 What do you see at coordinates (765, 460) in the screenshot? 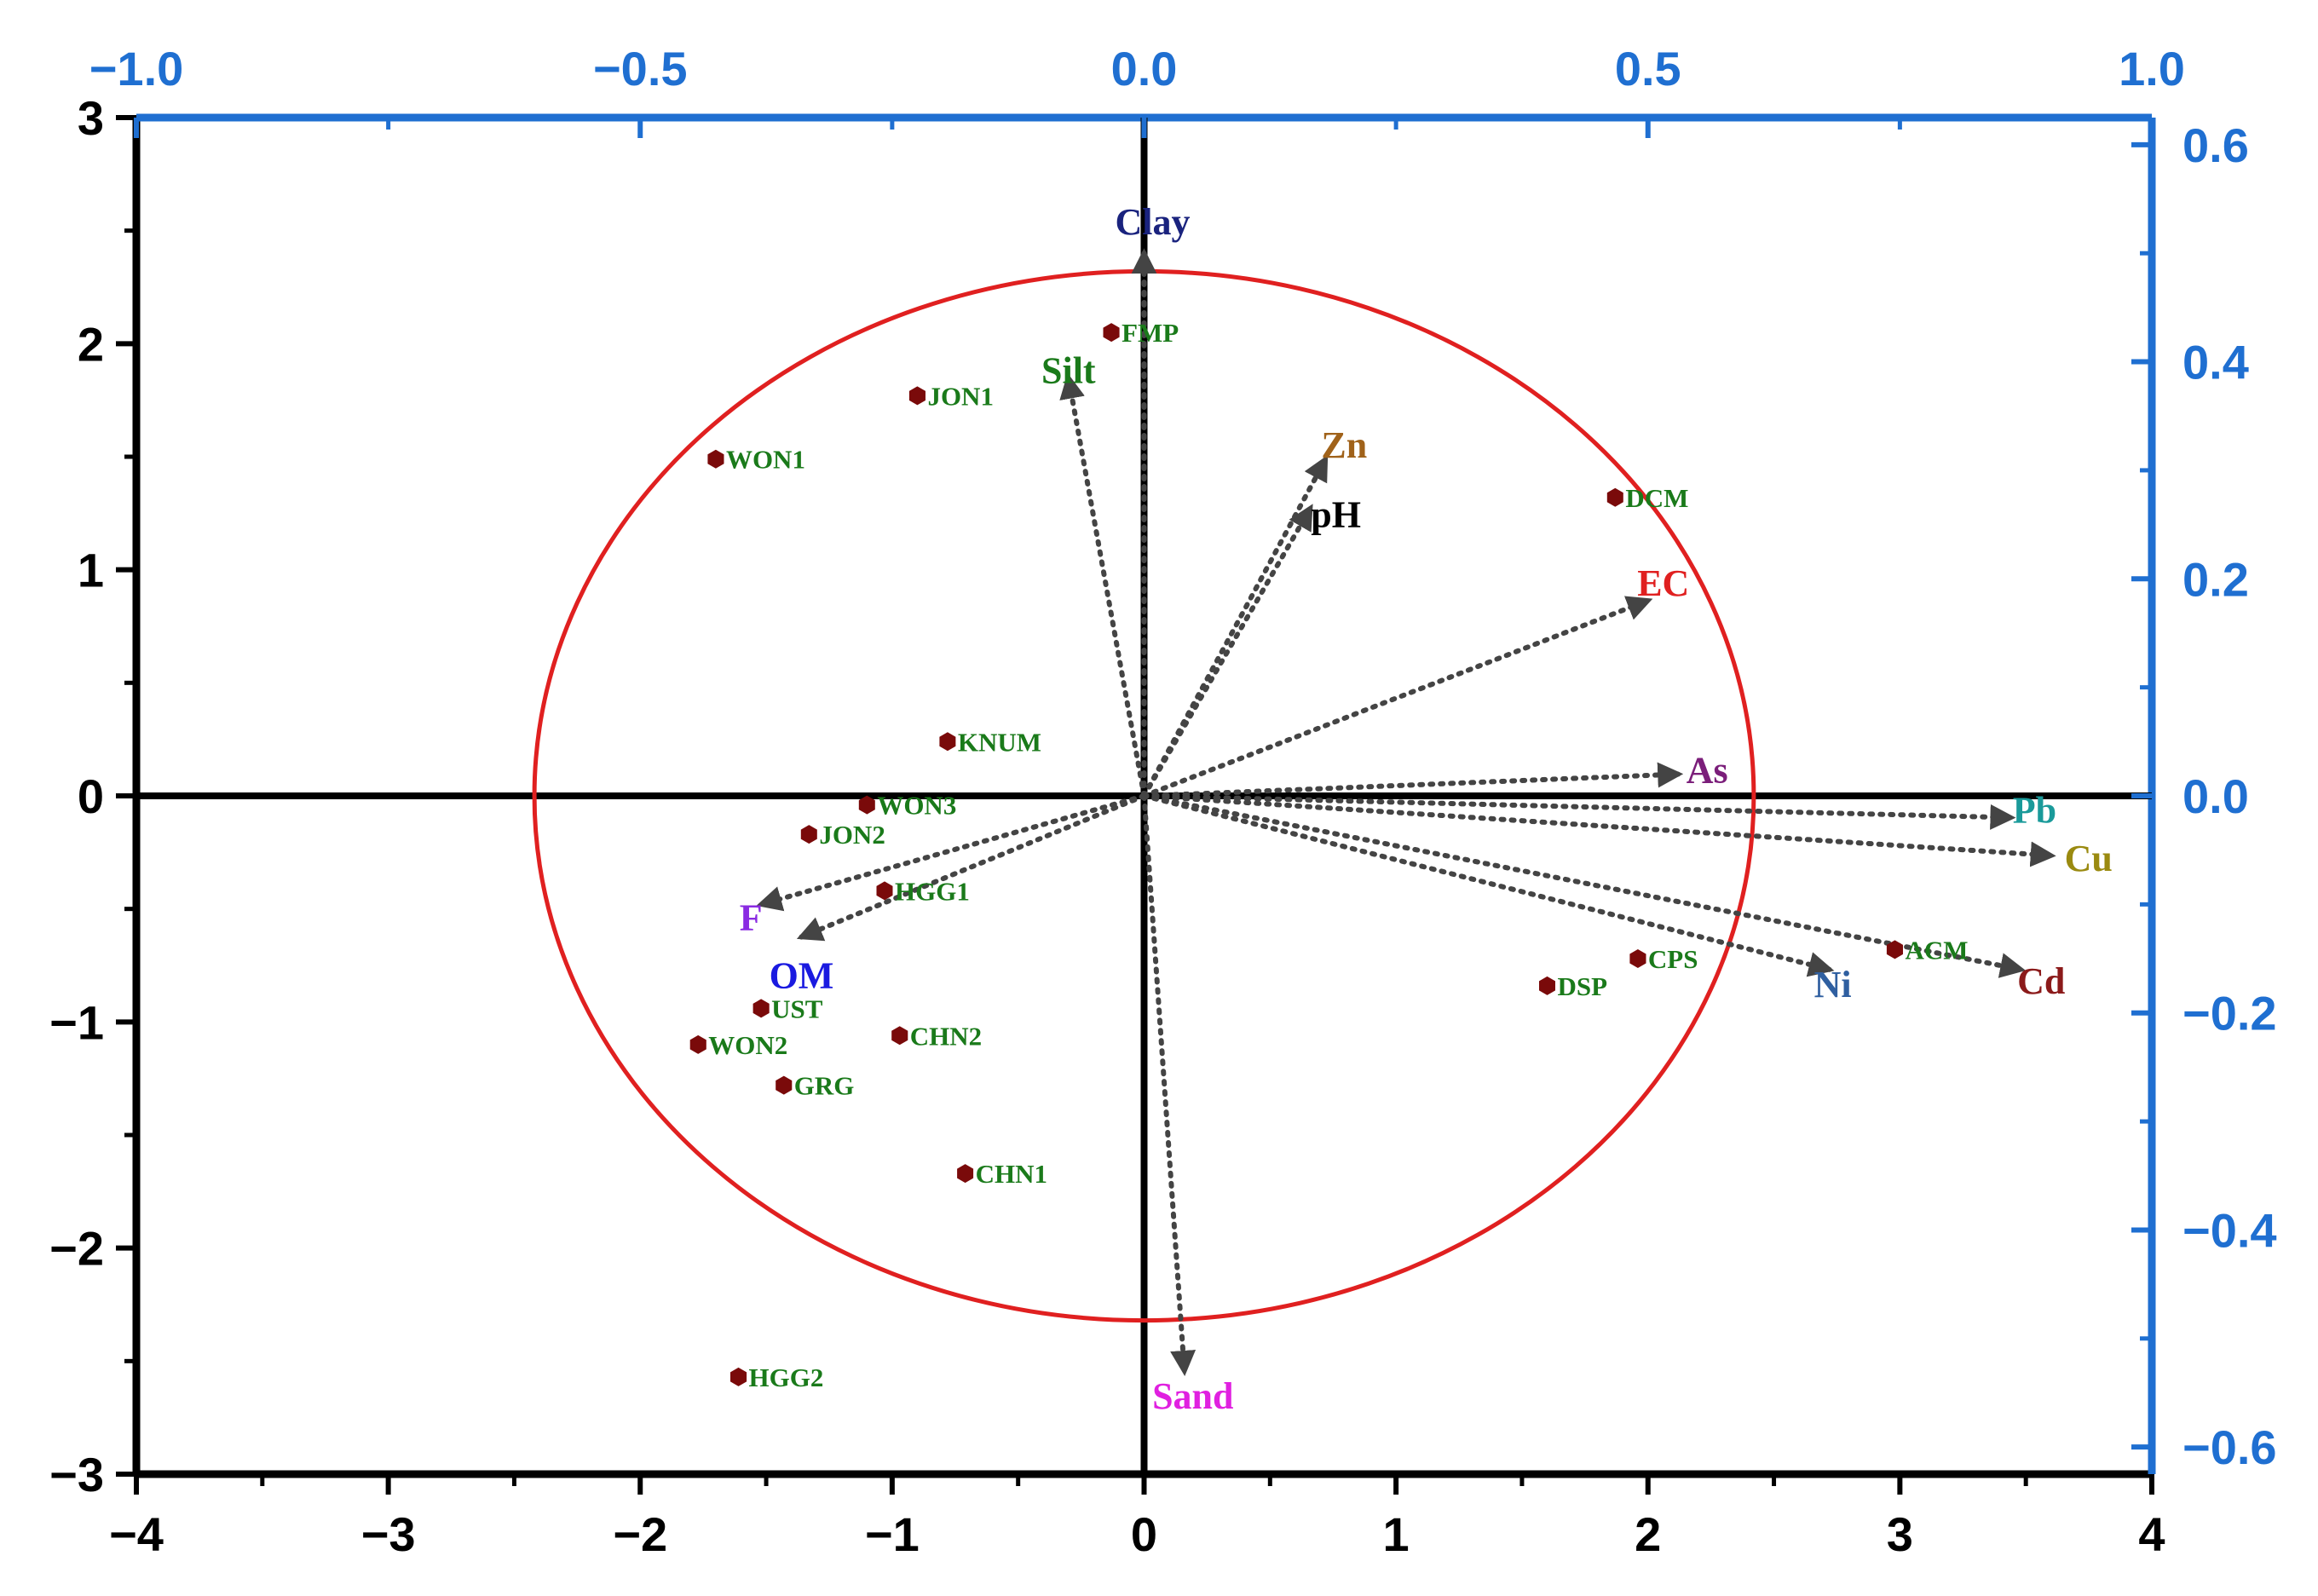
I see `score-label: WON1` at bounding box center [765, 460].